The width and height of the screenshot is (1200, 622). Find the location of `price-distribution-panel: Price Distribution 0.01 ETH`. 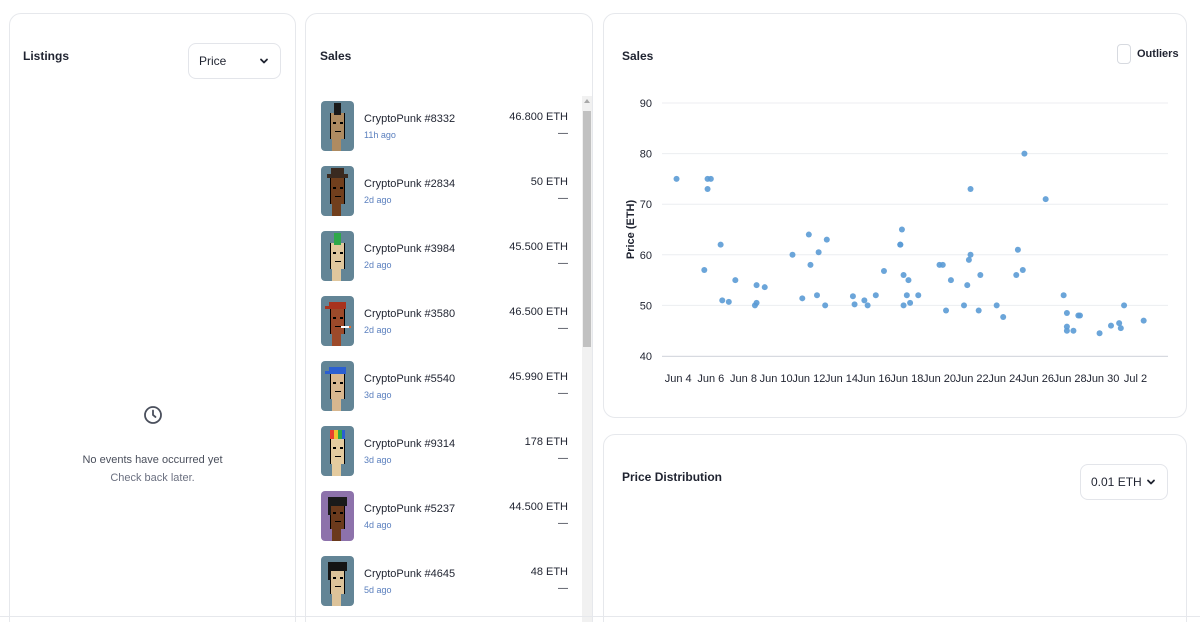

price-distribution-panel: Price Distribution 0.01 ETH is located at coordinates (895, 528).